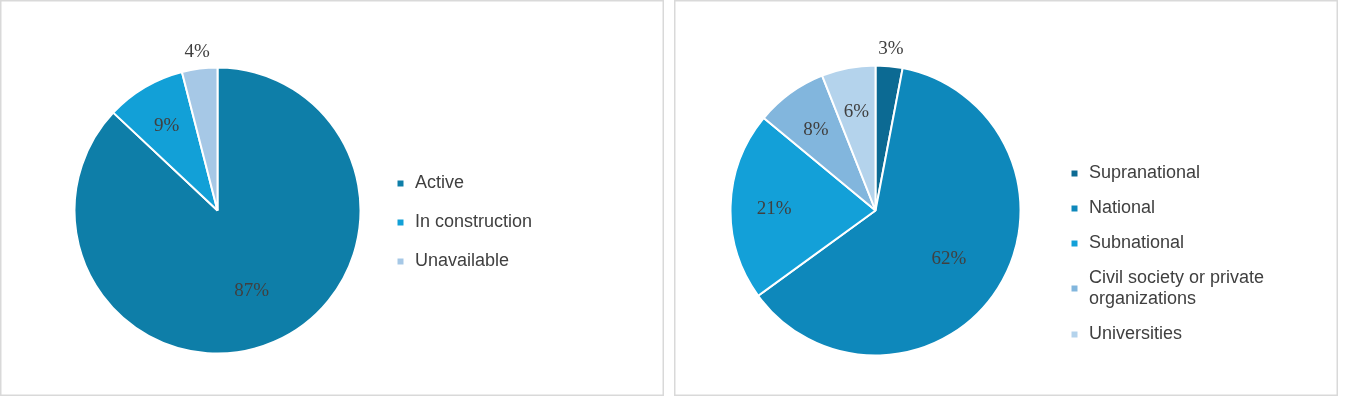  What do you see at coordinates (474, 221) in the screenshot?
I see `legend-label: In construction` at bounding box center [474, 221].